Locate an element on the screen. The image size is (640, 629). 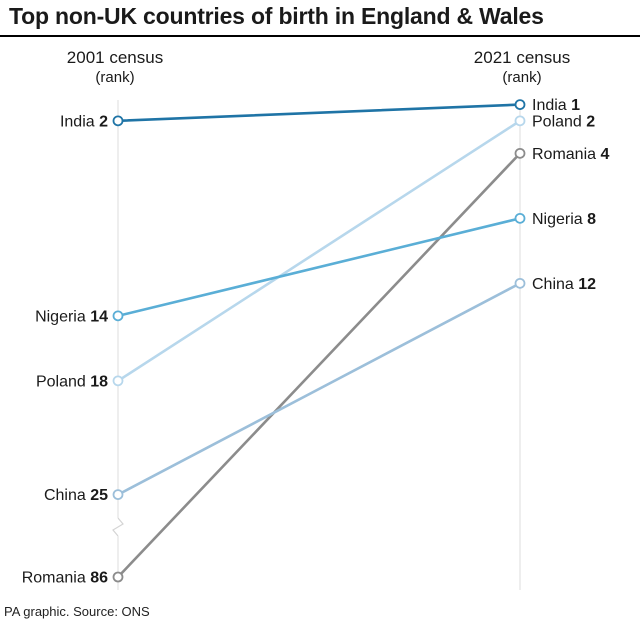
label-2001-poland: Poland 18 is located at coordinates (72, 381).